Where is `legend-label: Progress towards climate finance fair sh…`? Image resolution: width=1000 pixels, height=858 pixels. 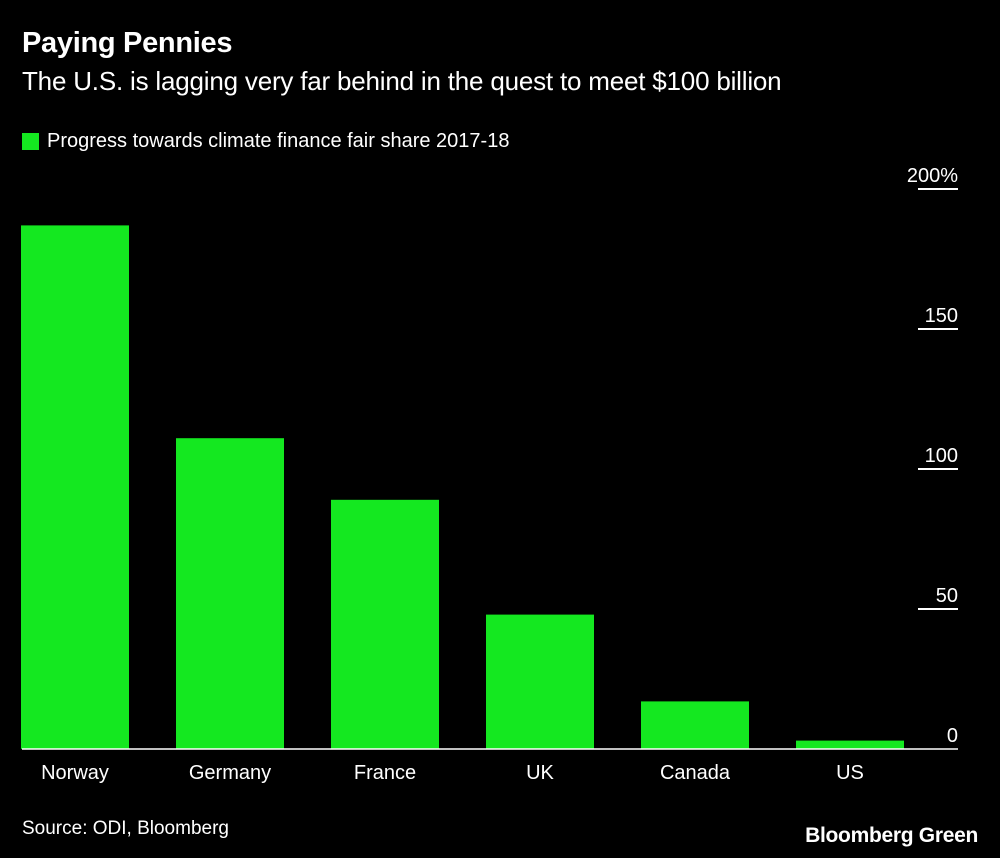
legend-label: Progress towards climate finance fair sh… is located at coordinates (278, 141).